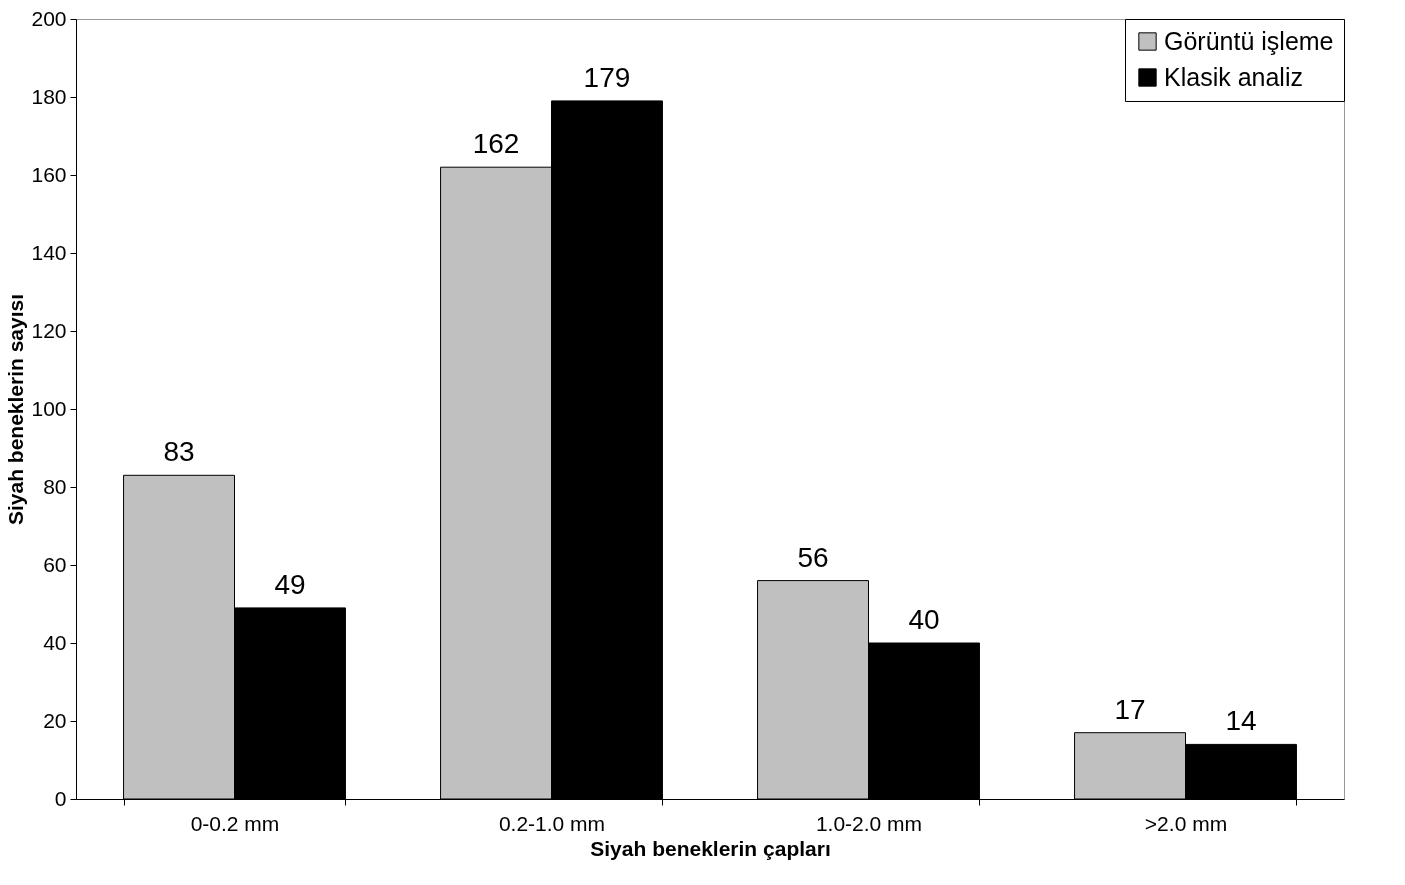 The width and height of the screenshot is (1405, 885). What do you see at coordinates (710, 848) in the screenshot?
I see `x-axis-title: Siyah beneklerin çapları` at bounding box center [710, 848].